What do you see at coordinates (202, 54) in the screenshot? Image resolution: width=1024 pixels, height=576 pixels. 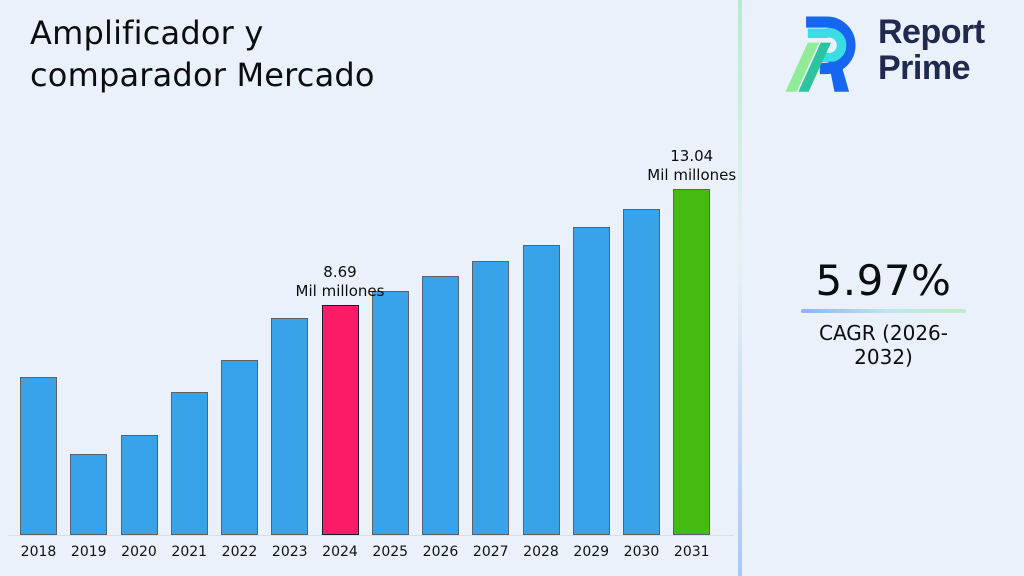 I see `page-title: Amplificador y comparador Mercado` at bounding box center [202, 54].